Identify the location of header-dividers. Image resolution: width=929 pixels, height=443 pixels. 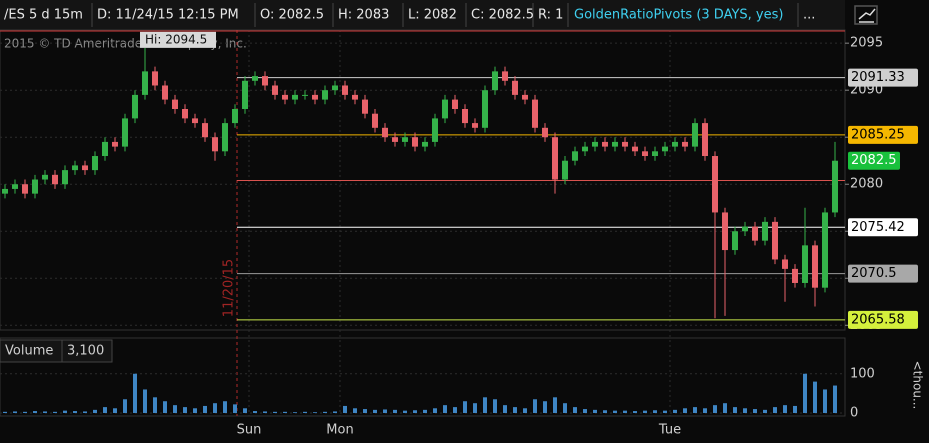
(445, 15).